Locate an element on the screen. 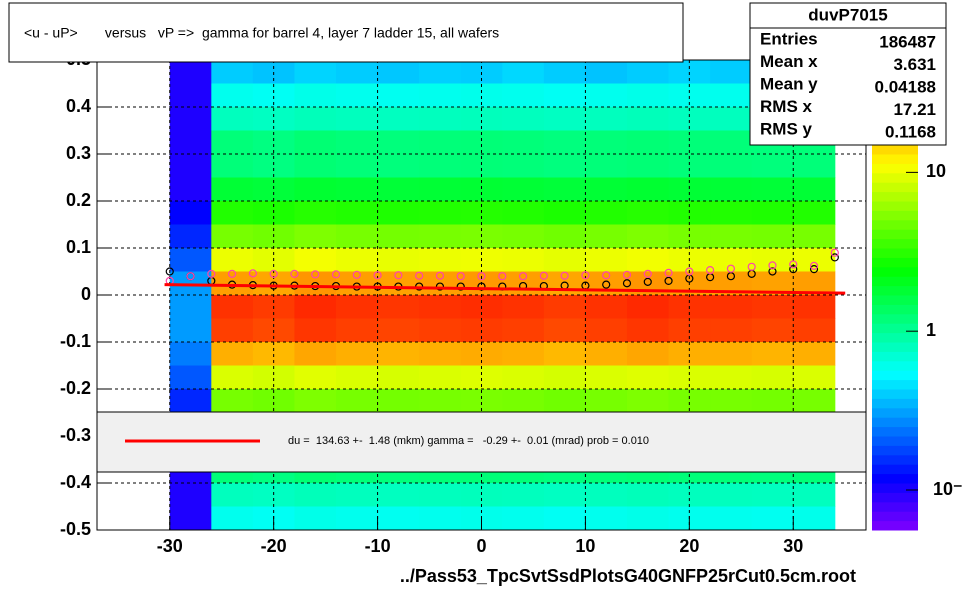 This screenshot has height=590, width=963. x-tick-label: 0 is located at coordinates (481, 546).